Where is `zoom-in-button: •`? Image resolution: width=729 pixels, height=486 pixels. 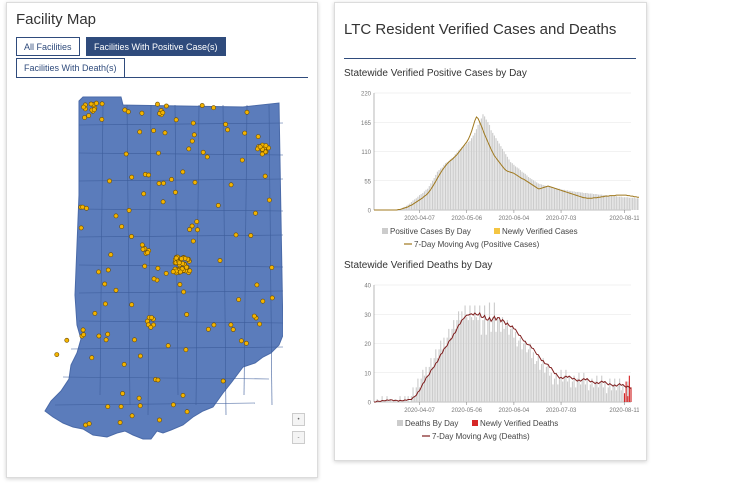 zoom-in-button: • is located at coordinates (298, 419).